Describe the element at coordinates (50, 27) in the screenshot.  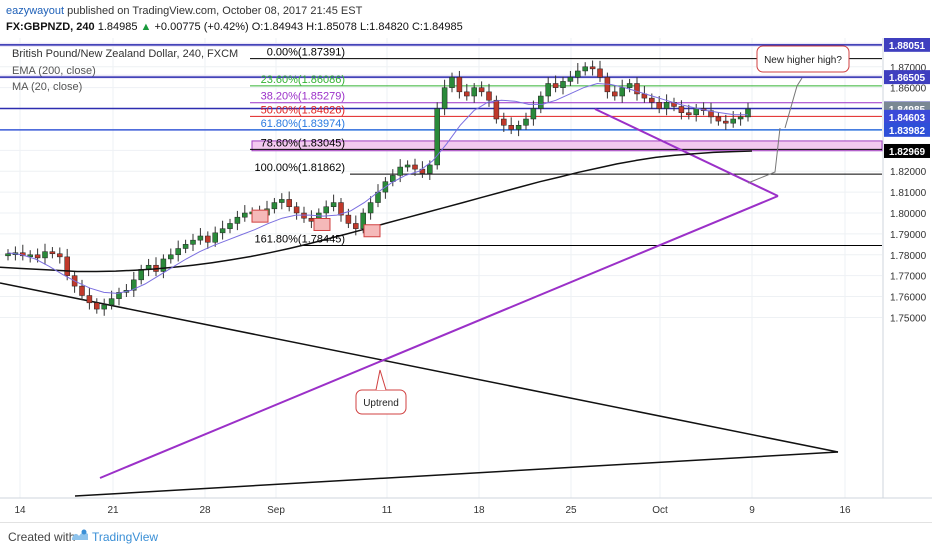
I see `symbol-name: FX:GBPNZD, 240` at that location.